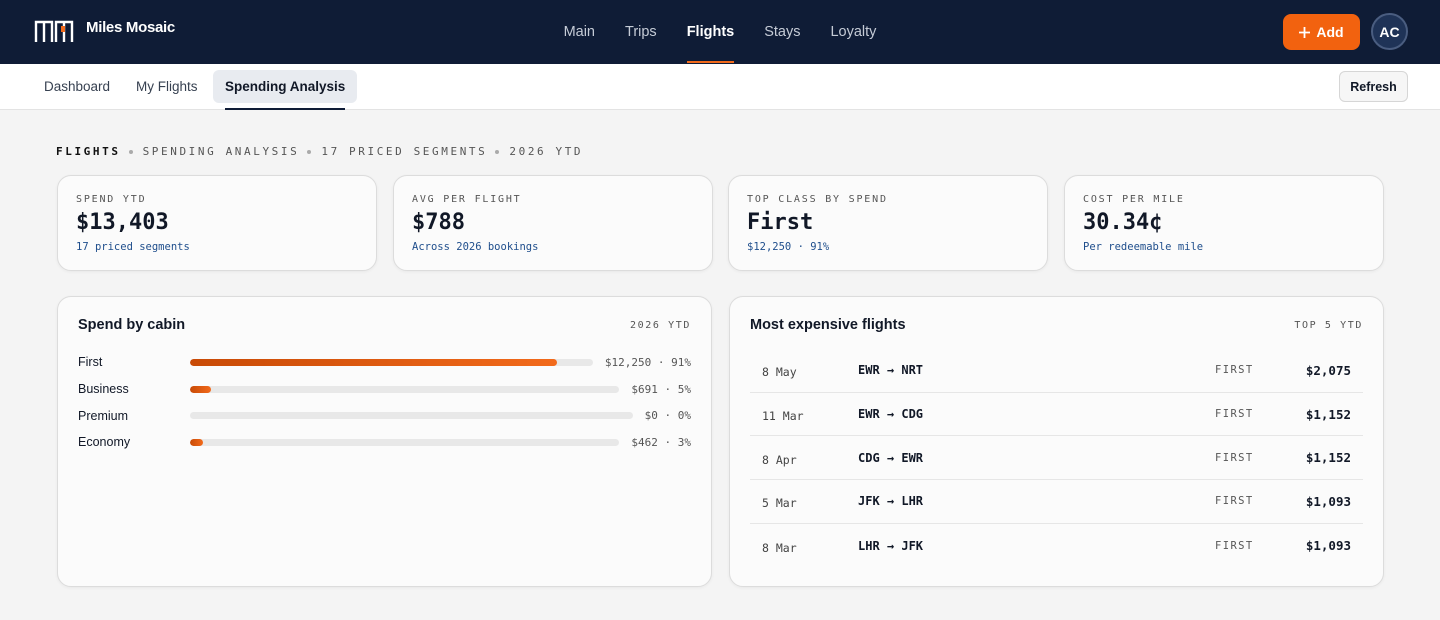  Describe the element at coordinates (88, 151) in the screenshot. I see `breadcrumb-item: FLIGHTS` at that location.